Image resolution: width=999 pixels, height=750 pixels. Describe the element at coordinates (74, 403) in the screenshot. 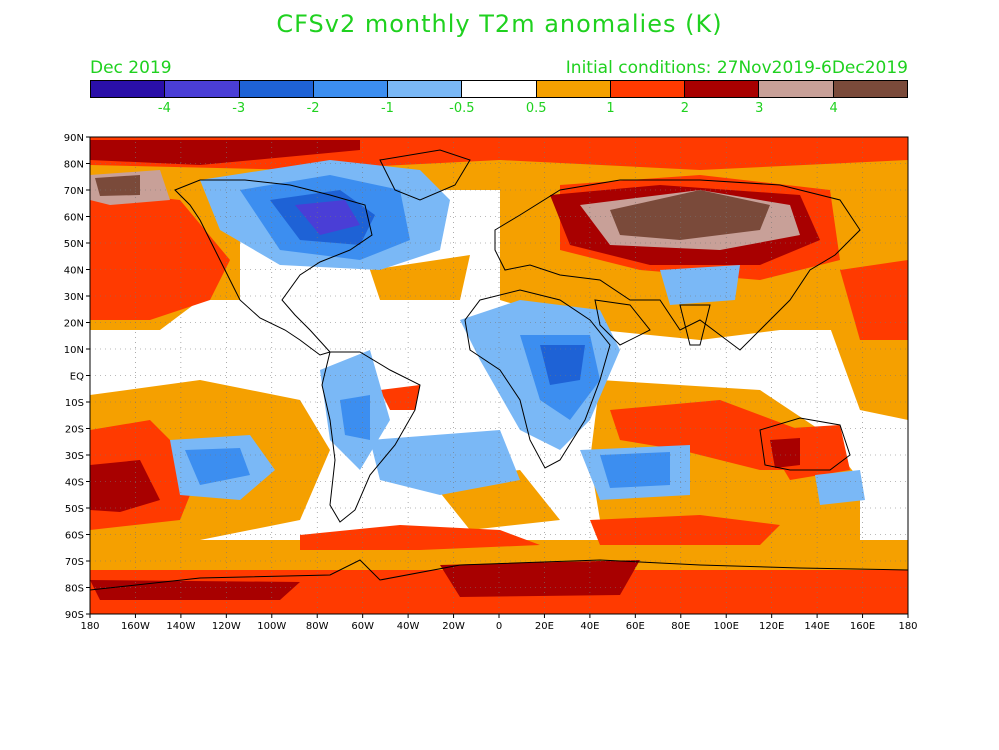

I see `lat-label: 10S` at that location.